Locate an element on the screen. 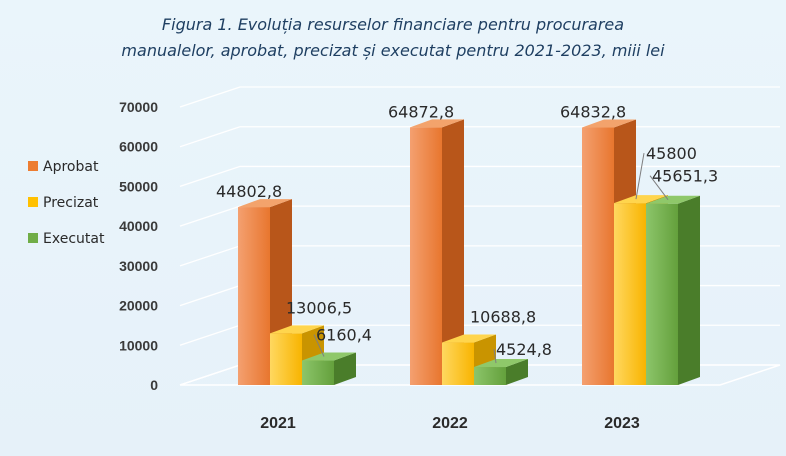 The width and height of the screenshot is (786, 456). legend-swatch-precizat is located at coordinates (33, 202).